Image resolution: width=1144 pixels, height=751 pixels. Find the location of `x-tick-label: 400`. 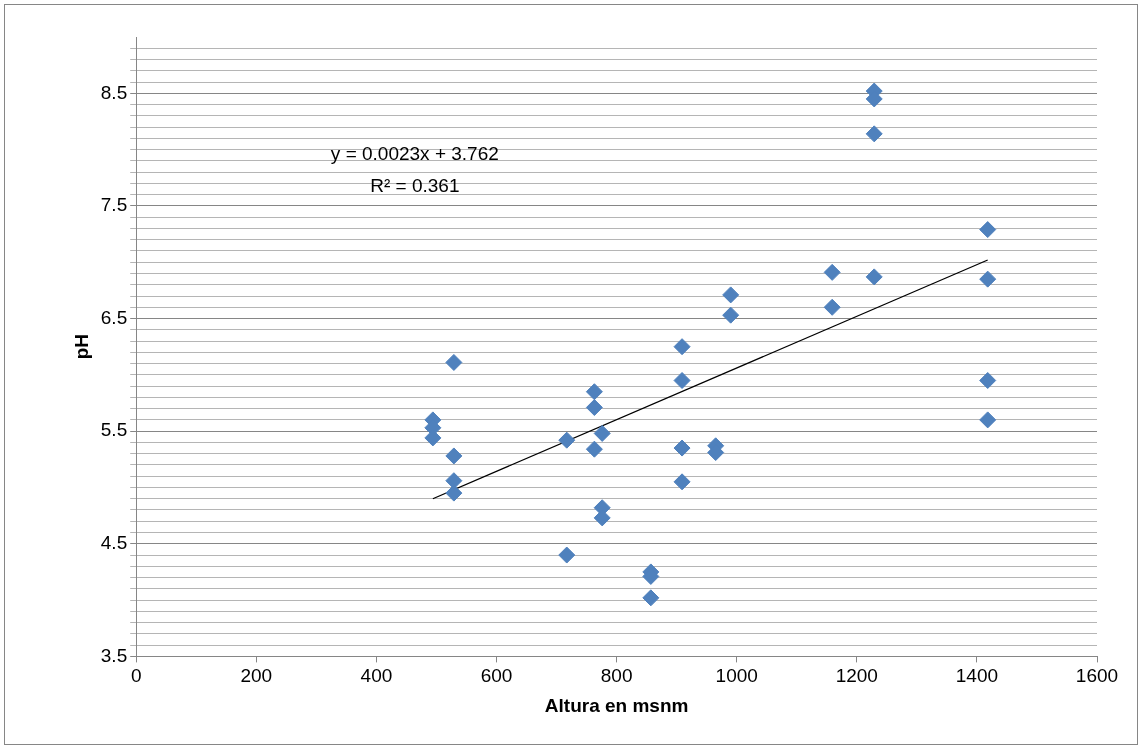

x-tick-label: 400 is located at coordinates (376, 676).